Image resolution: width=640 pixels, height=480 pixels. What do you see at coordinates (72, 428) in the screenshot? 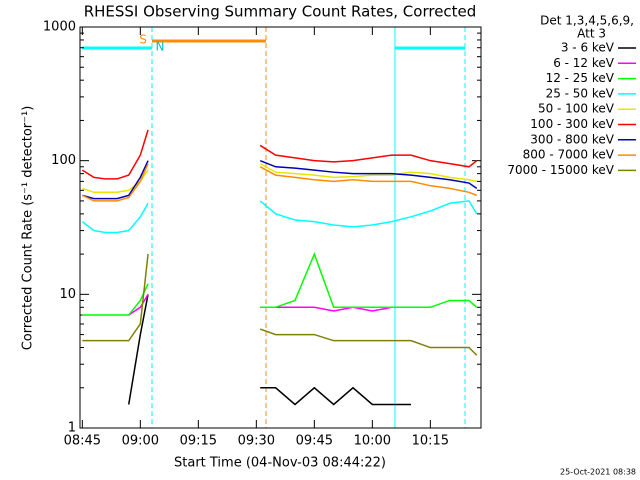
I see `y-tick-label: 1` at bounding box center [72, 428].